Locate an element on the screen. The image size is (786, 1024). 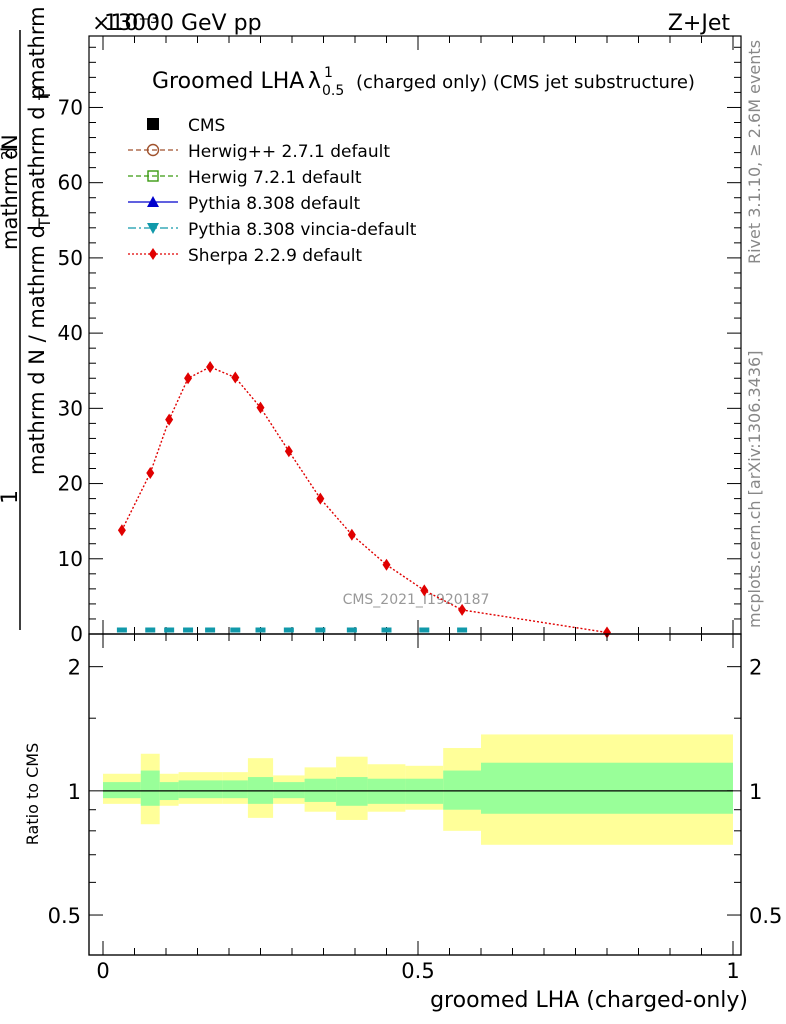
title-superscript: 1 is located at coordinates (328, 73).